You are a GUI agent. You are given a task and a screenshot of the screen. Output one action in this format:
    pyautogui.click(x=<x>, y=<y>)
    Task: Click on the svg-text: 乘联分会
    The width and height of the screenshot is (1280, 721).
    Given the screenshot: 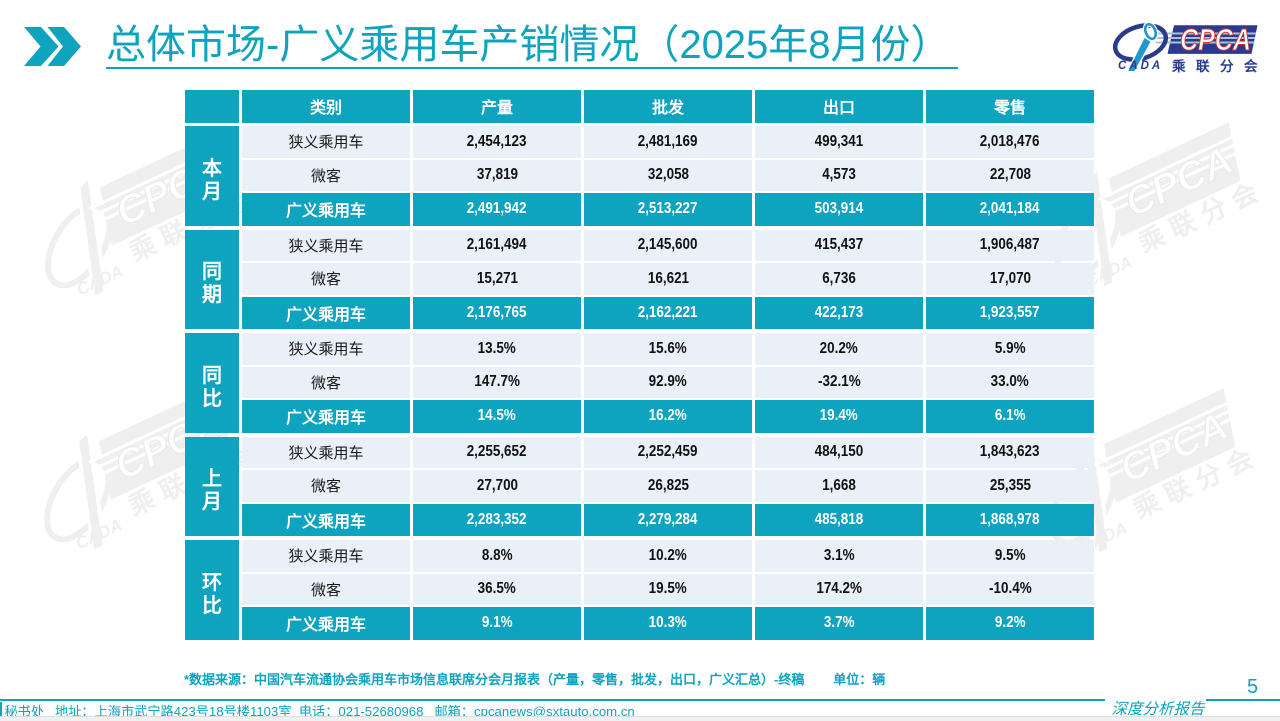 What is the action you would take?
    pyautogui.click(x=1219, y=66)
    